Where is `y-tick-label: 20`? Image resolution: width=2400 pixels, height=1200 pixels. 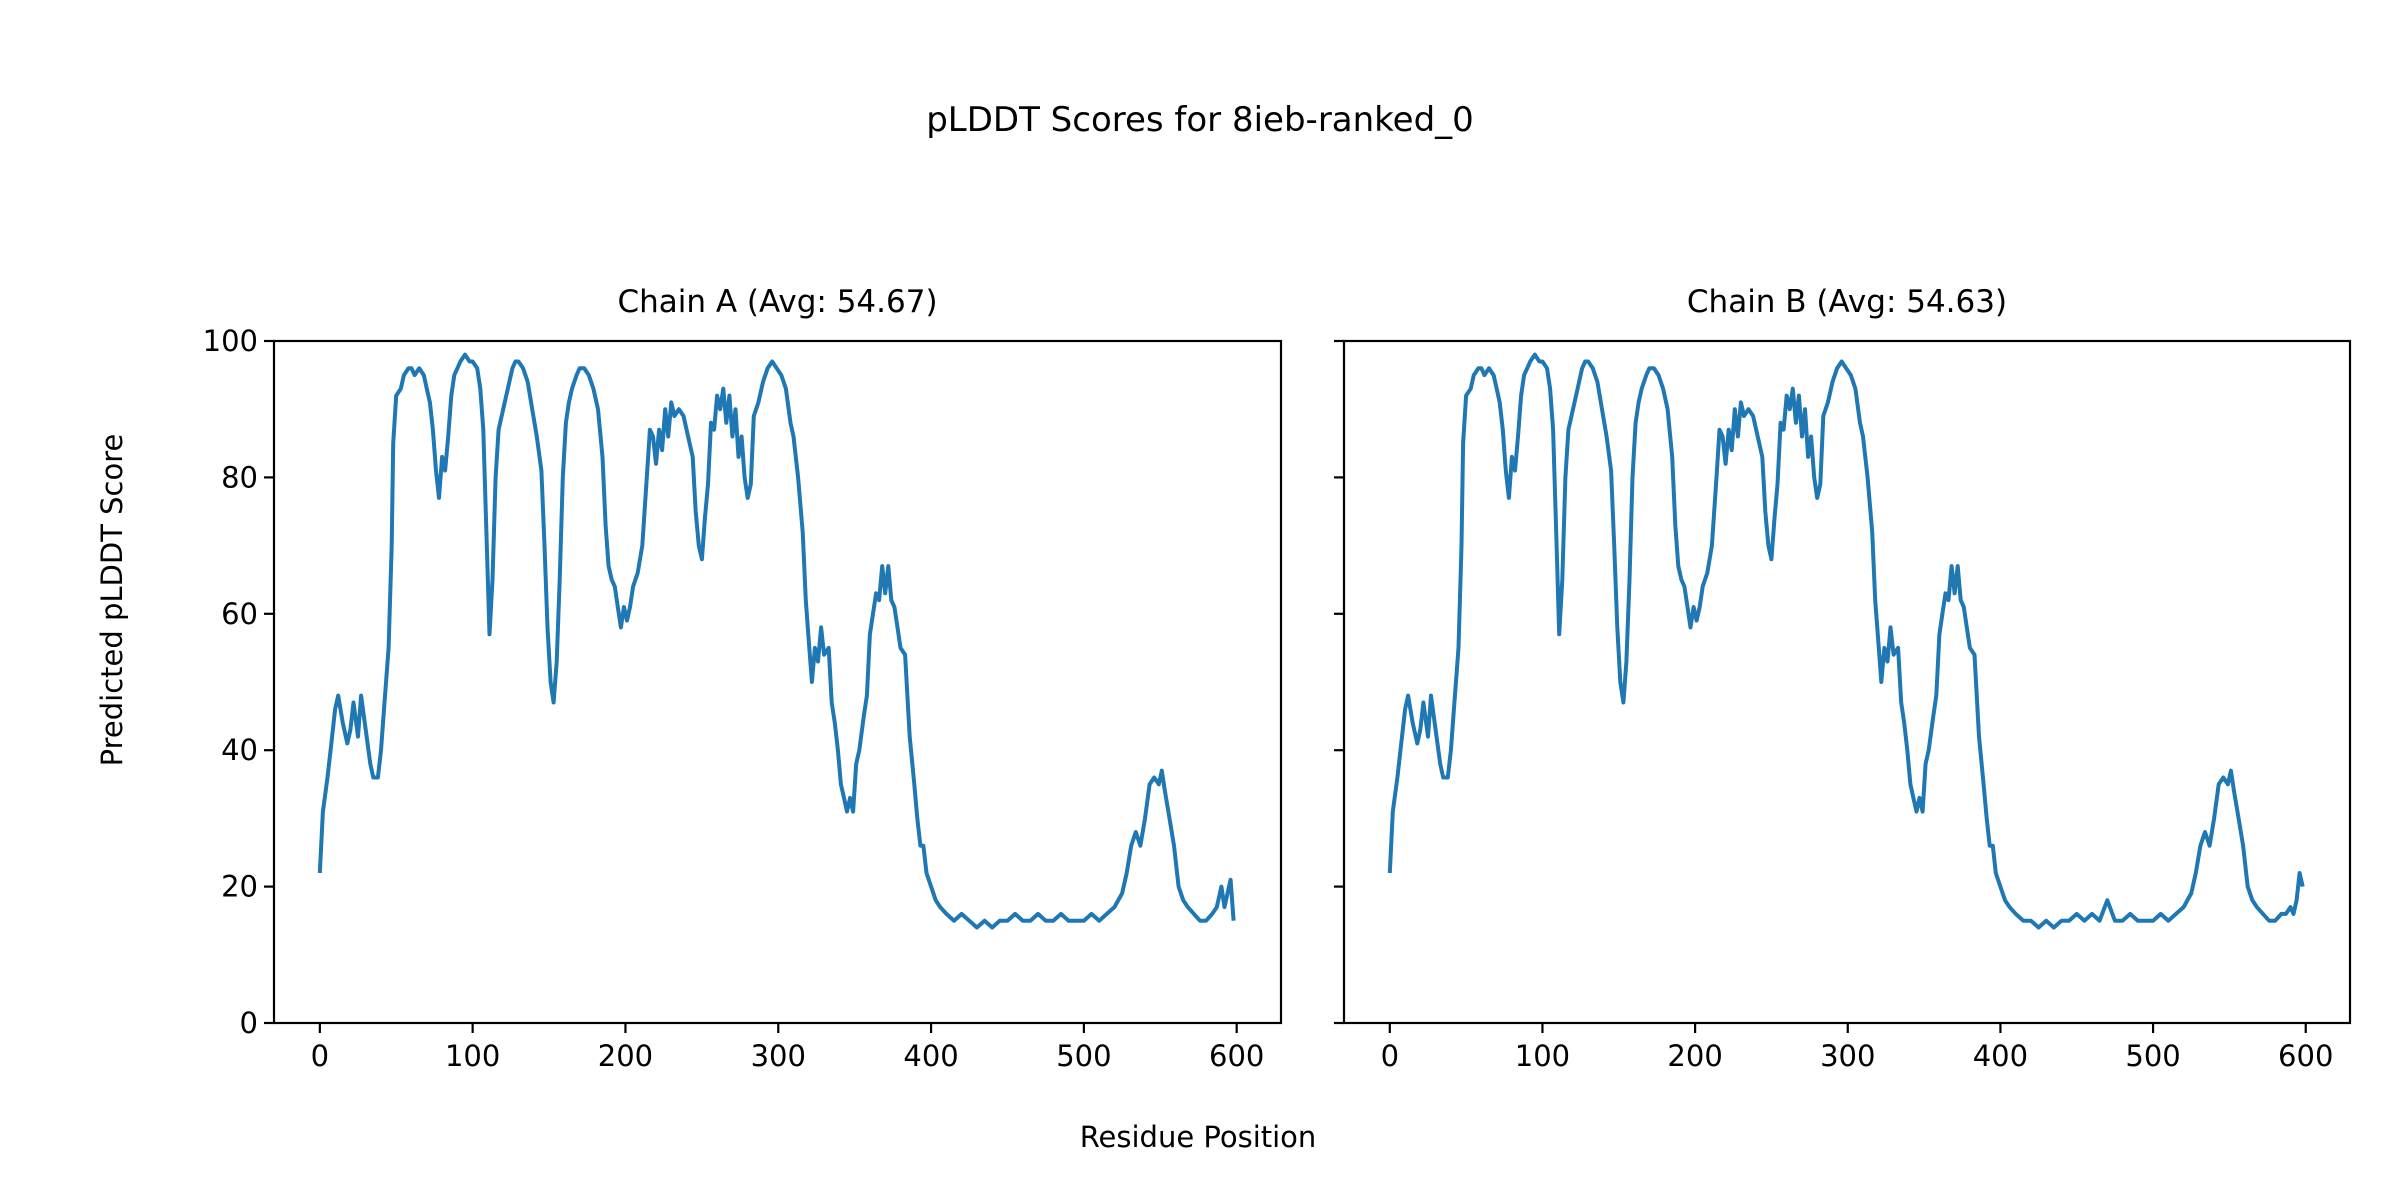 y-tick-label: 20 is located at coordinates (239, 887).